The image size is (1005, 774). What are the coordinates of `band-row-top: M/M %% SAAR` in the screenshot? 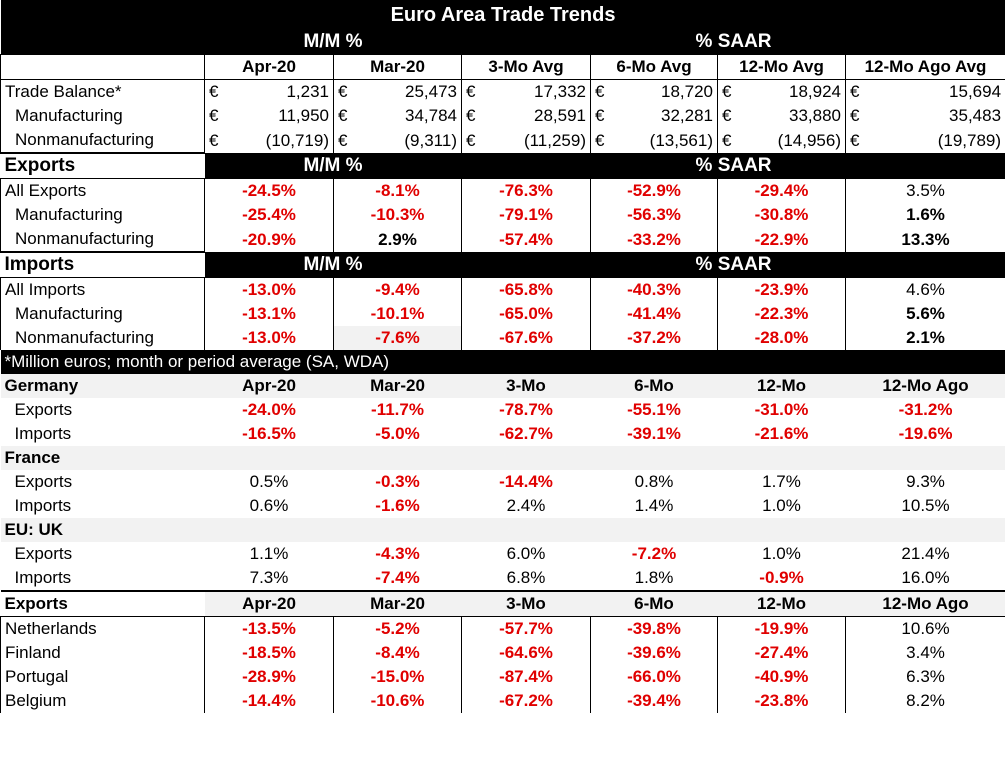 It's located at (502, 42).